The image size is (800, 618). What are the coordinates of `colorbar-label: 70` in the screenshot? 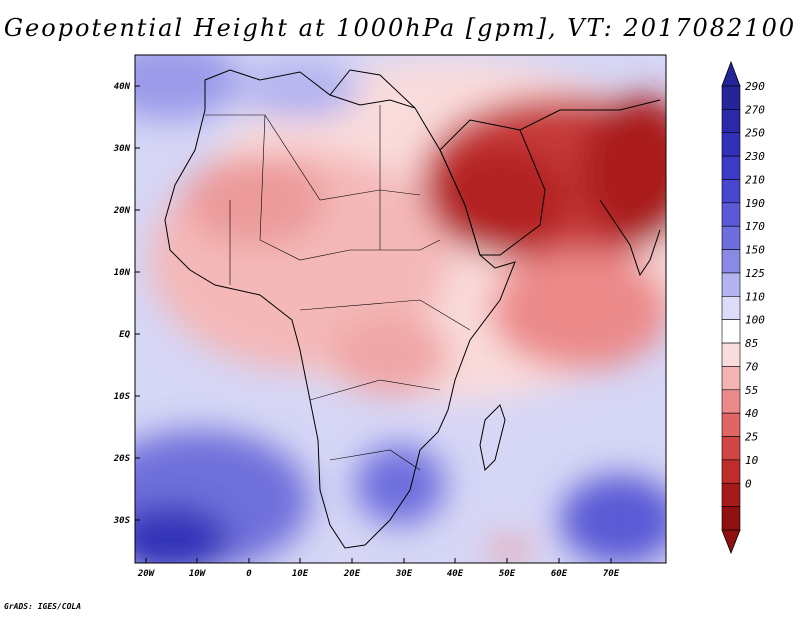 It's located at (752, 366).